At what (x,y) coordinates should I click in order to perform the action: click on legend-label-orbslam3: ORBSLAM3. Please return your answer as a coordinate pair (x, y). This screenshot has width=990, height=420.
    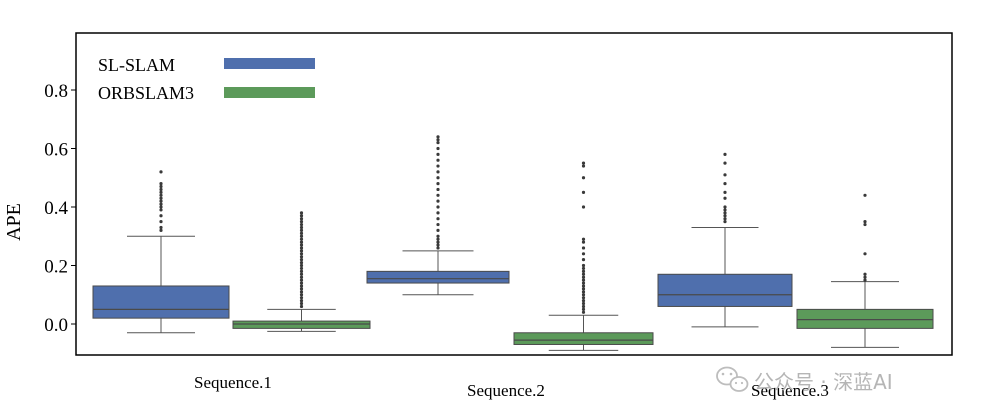
    Looking at the image, I should click on (146, 93).